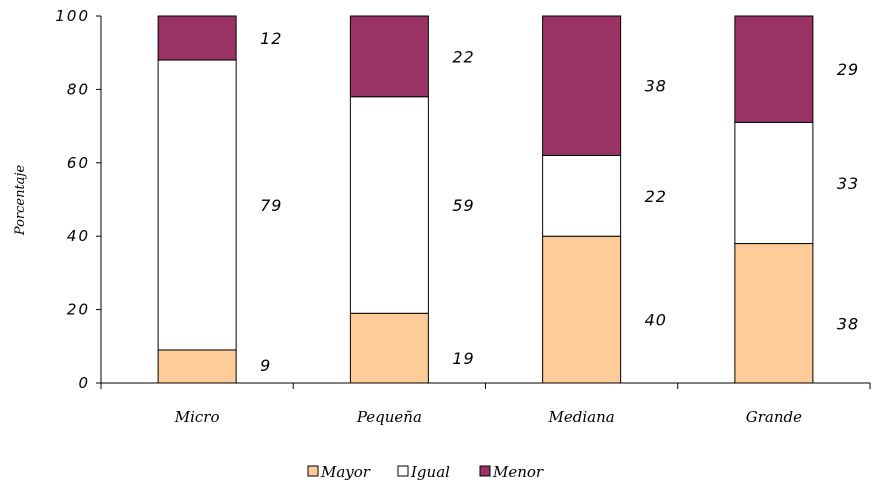 This screenshot has height=488, width=880. I want to click on legend-label: Igual, so click(430, 472).